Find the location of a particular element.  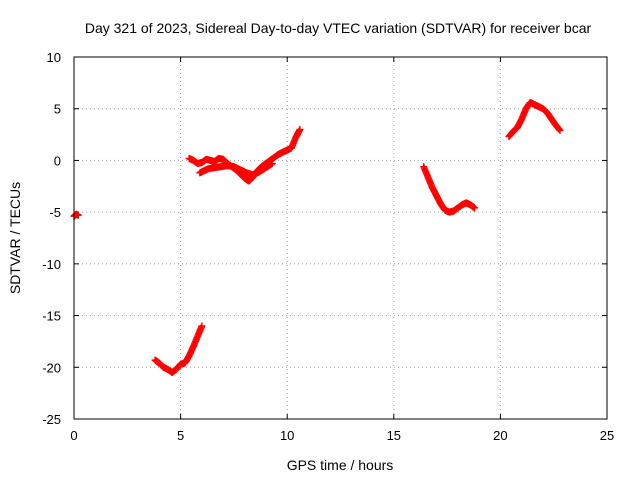

x-tick-label: 0 is located at coordinates (73, 435).